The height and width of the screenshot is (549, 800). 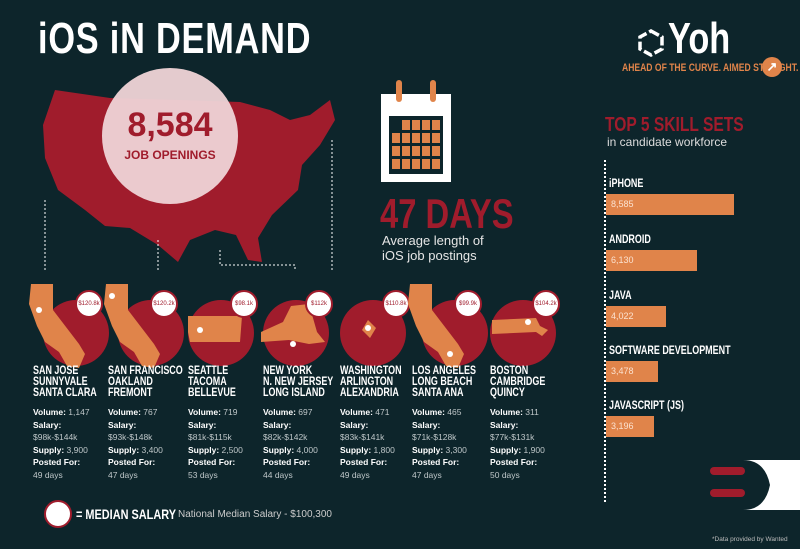 What do you see at coordinates (150, 412) in the screenshot?
I see `volume-value: 767` at bounding box center [150, 412].